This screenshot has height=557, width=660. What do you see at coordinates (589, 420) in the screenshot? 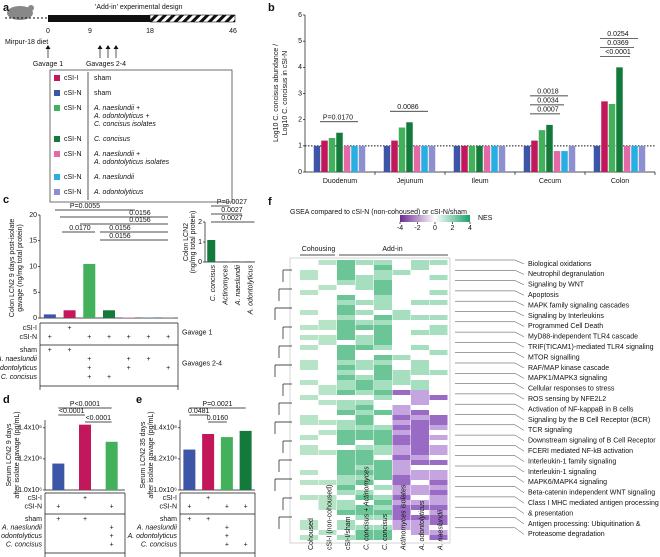
I see `text: Signaling by the B Cell Receptor (BCR)` at bounding box center [589, 420].